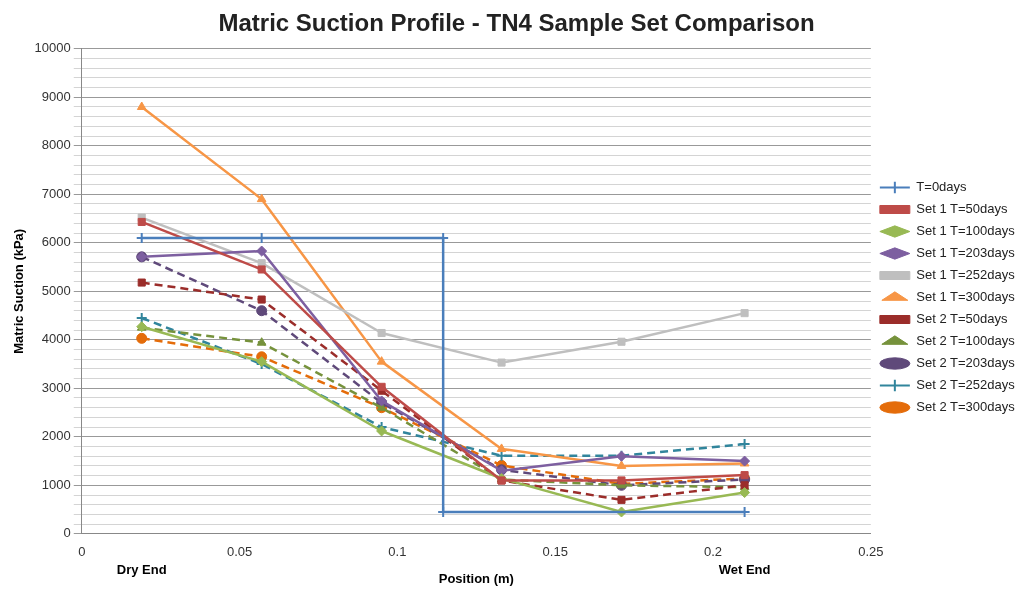  I want to click on legend-label: Set 2 T=203days, so click(966, 363).